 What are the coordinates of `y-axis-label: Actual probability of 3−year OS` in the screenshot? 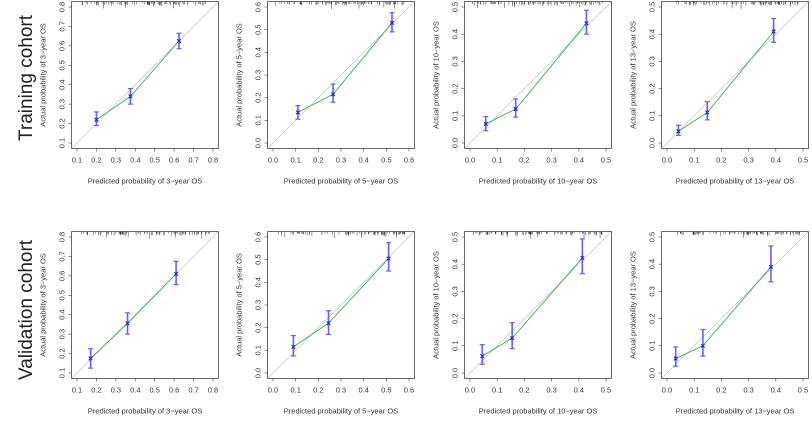 It's located at (43, 75).